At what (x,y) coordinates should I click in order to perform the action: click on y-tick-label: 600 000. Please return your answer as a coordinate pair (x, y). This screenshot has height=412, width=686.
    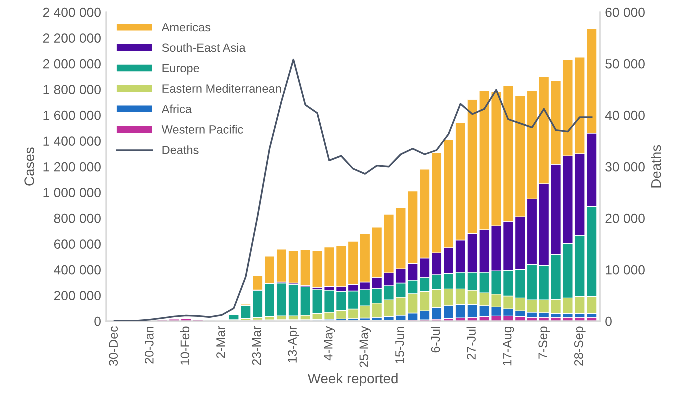
    Looking at the image, I should click on (77, 245).